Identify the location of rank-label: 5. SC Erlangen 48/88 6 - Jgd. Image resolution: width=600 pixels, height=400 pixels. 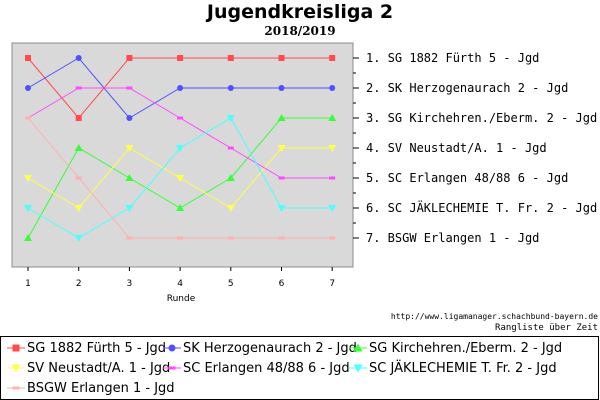
(467, 178).